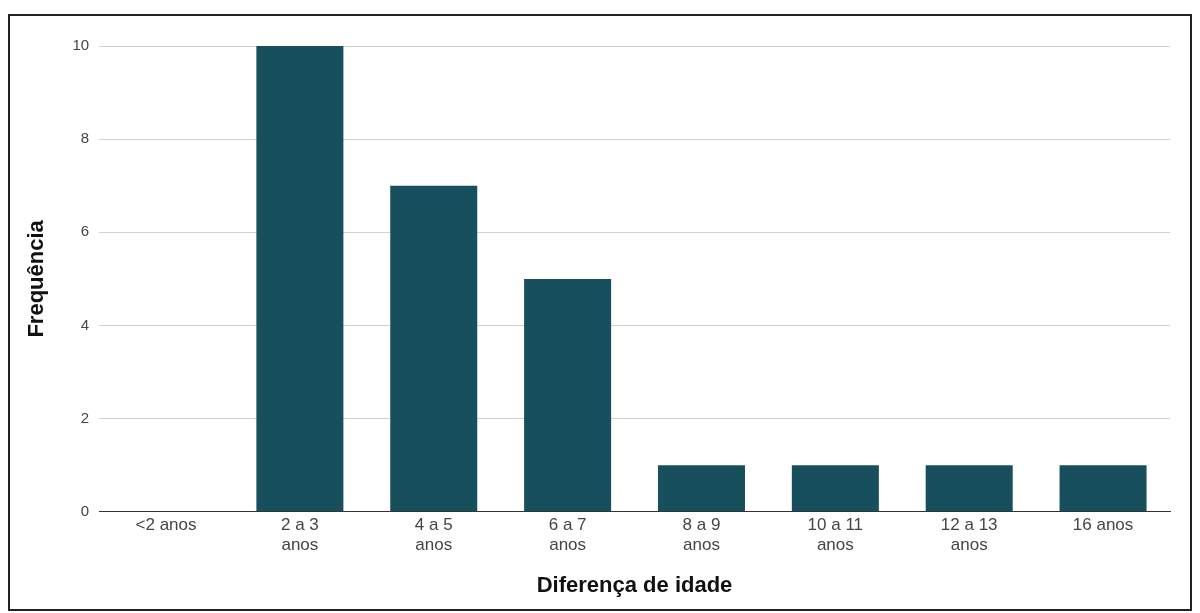  Describe the element at coordinates (85, 231) in the screenshot. I see `y-tick-label: 6` at that location.